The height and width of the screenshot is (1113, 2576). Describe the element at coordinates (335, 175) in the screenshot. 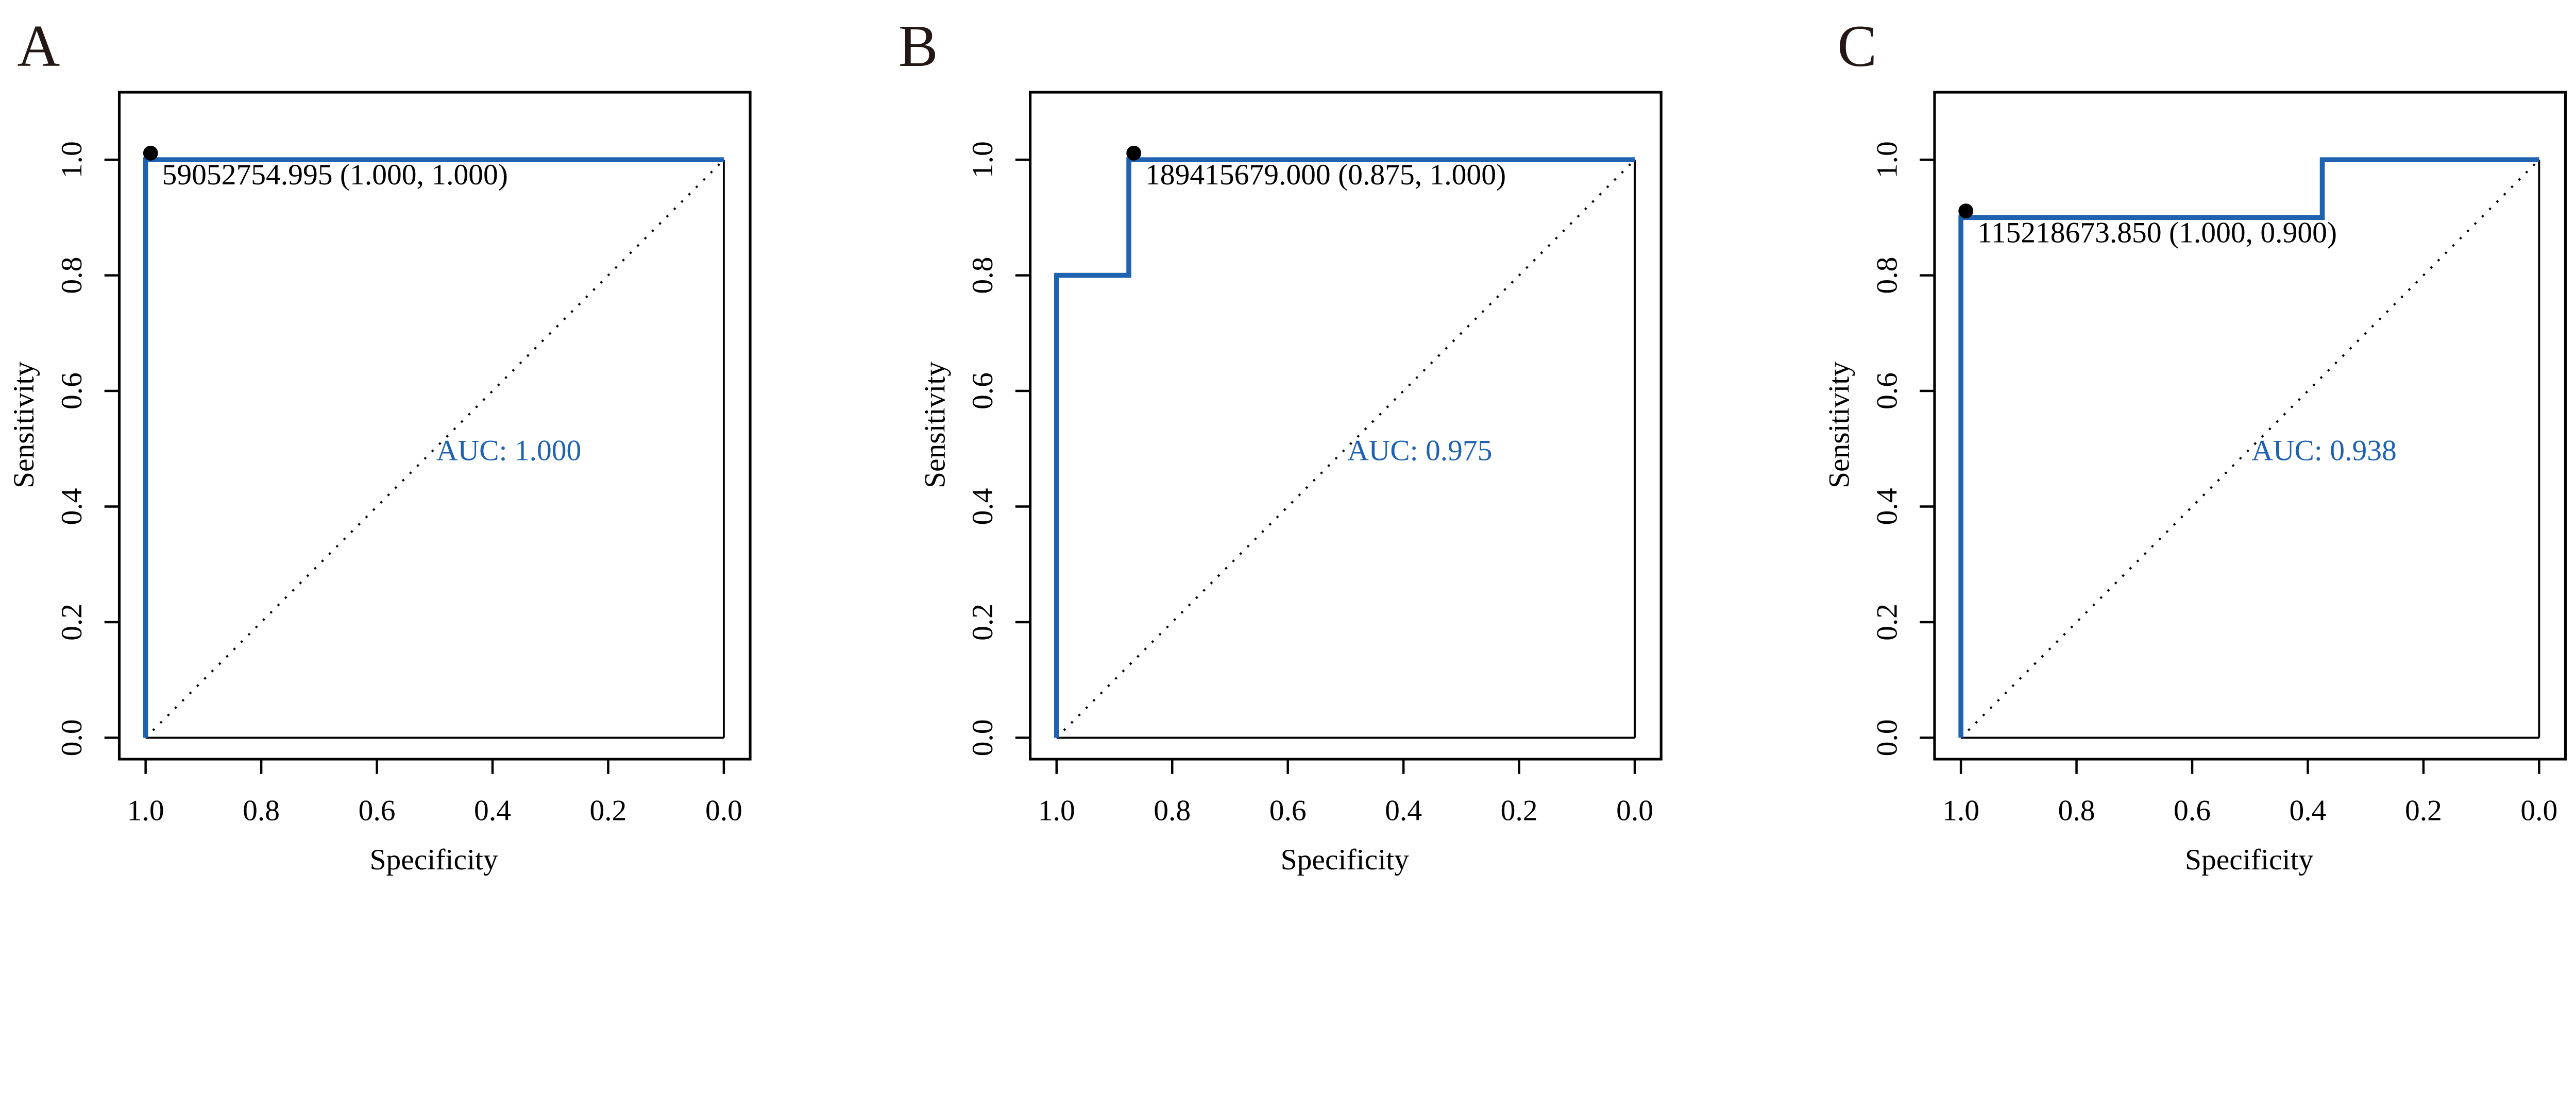

I see `best-threshold-label: 59052754.995 (1.000, 1.000)` at that location.